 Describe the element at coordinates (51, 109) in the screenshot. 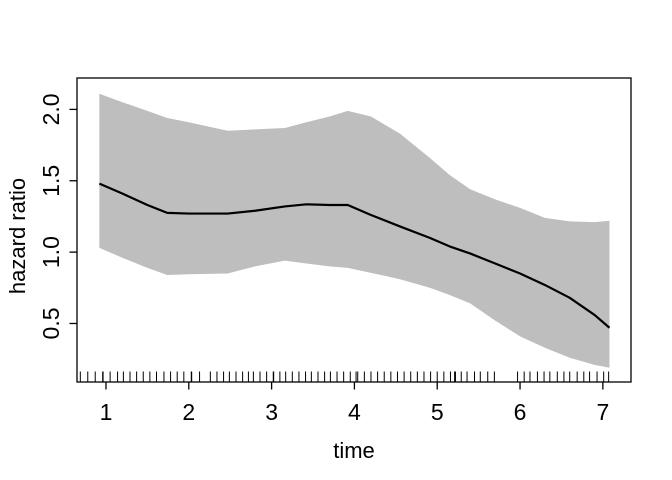

I see `y-tick-label: 2.0` at that location.